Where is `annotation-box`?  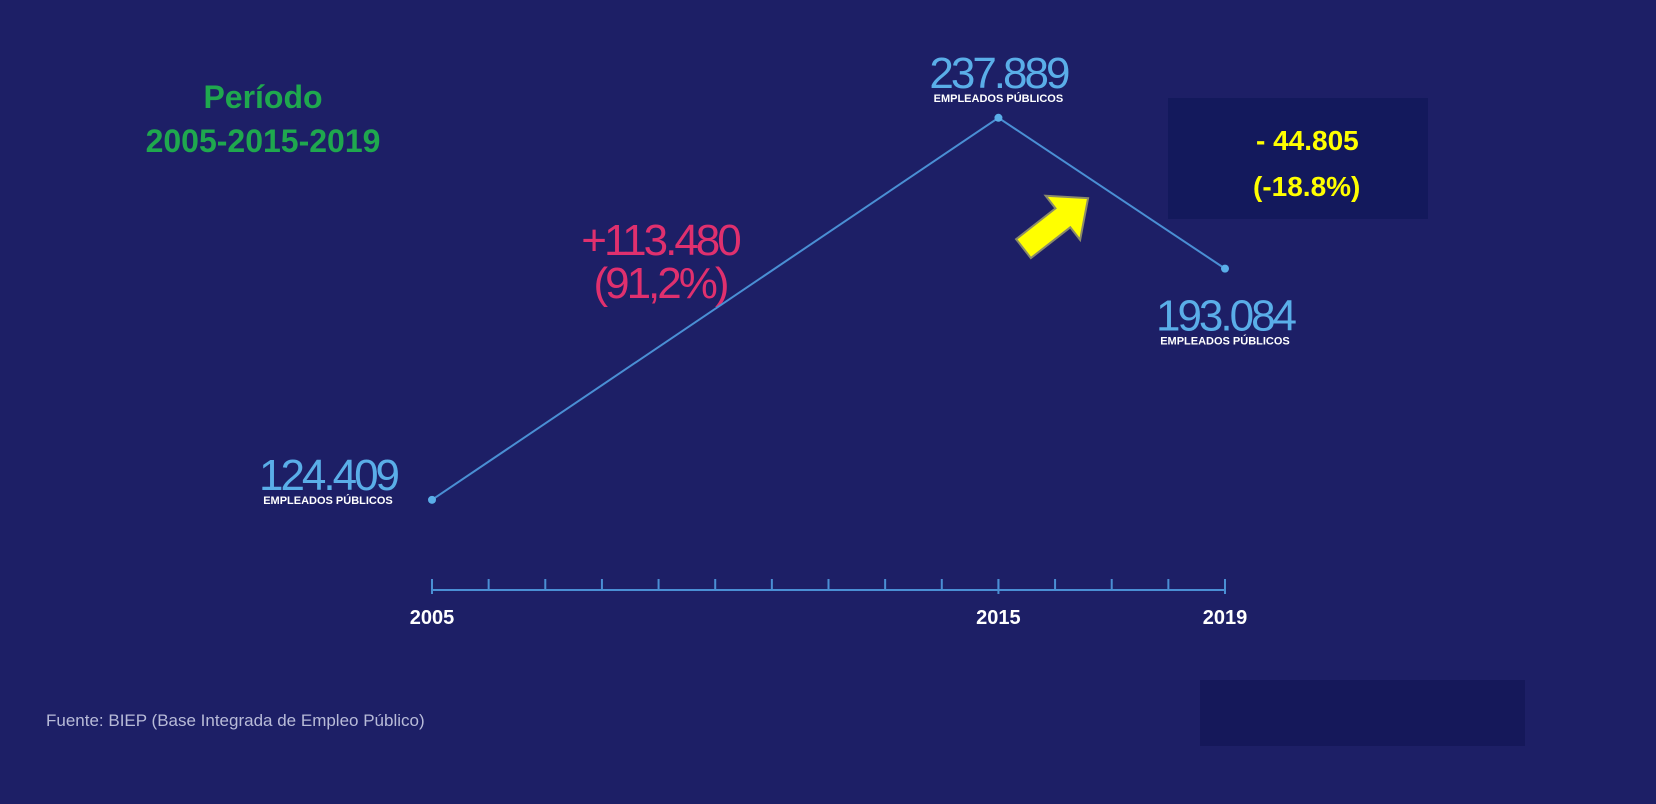
annotation-box is located at coordinates (1298, 158).